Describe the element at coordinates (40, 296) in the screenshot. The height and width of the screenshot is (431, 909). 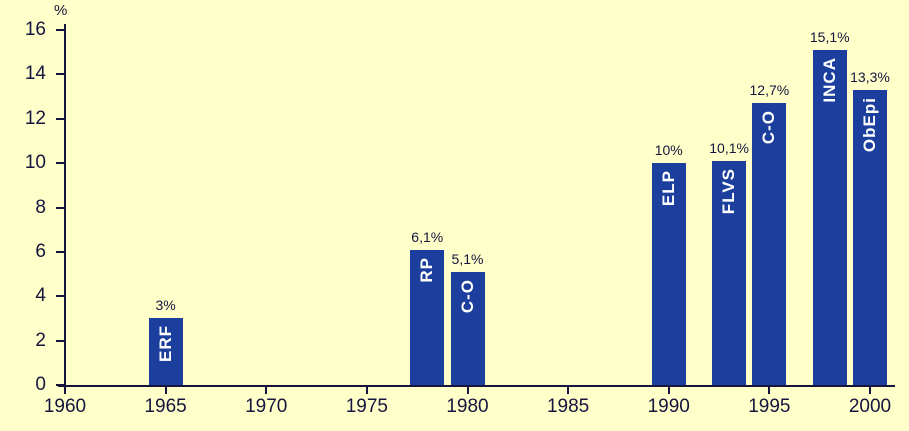
I see `y-axis-tick-label: 4` at that location.